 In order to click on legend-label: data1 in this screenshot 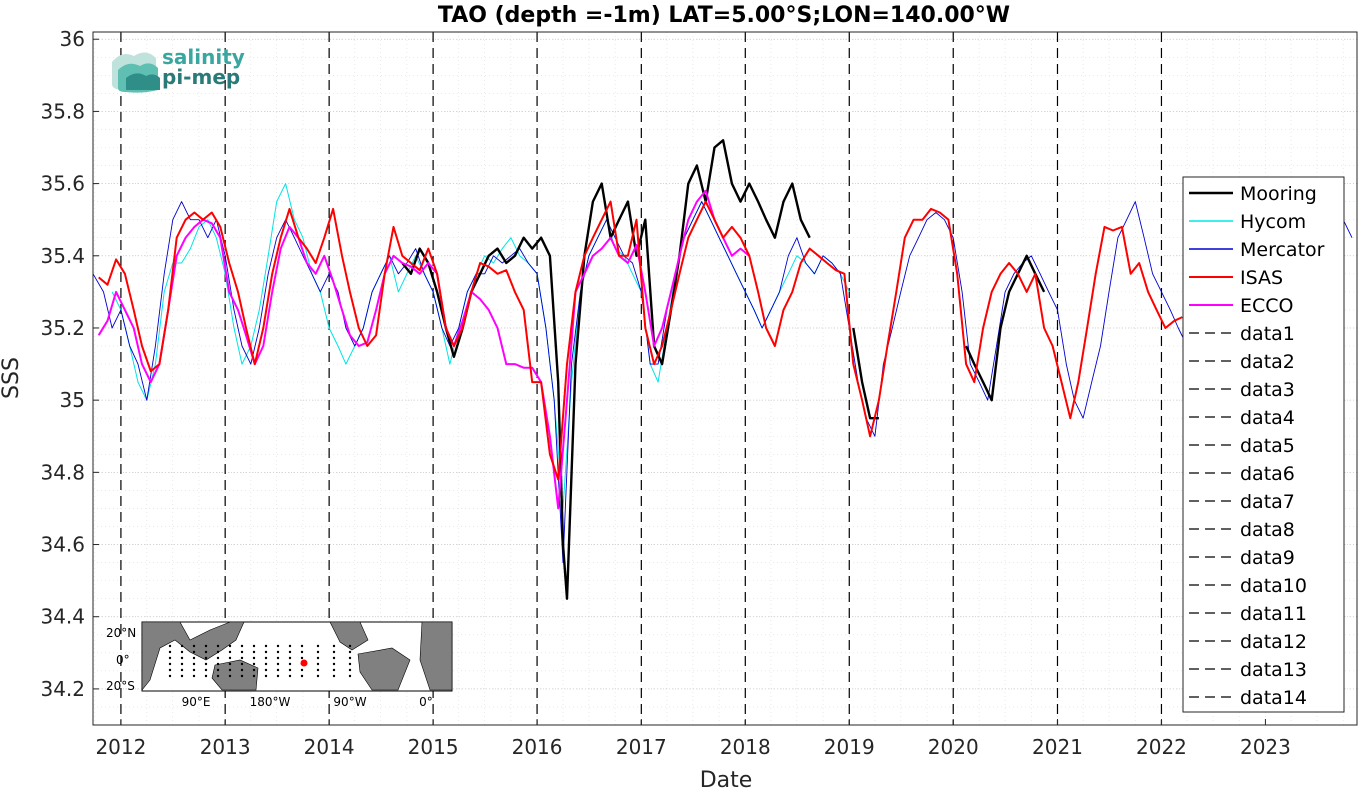, I will do `click(1267, 334)`.